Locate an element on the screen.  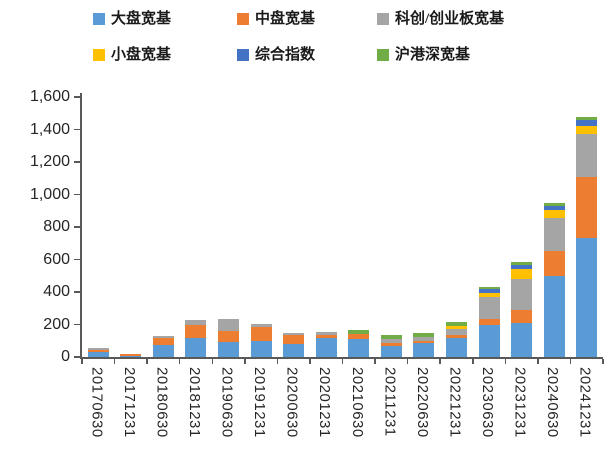
legend-item: 小盘宽基 is located at coordinates (132, 55).